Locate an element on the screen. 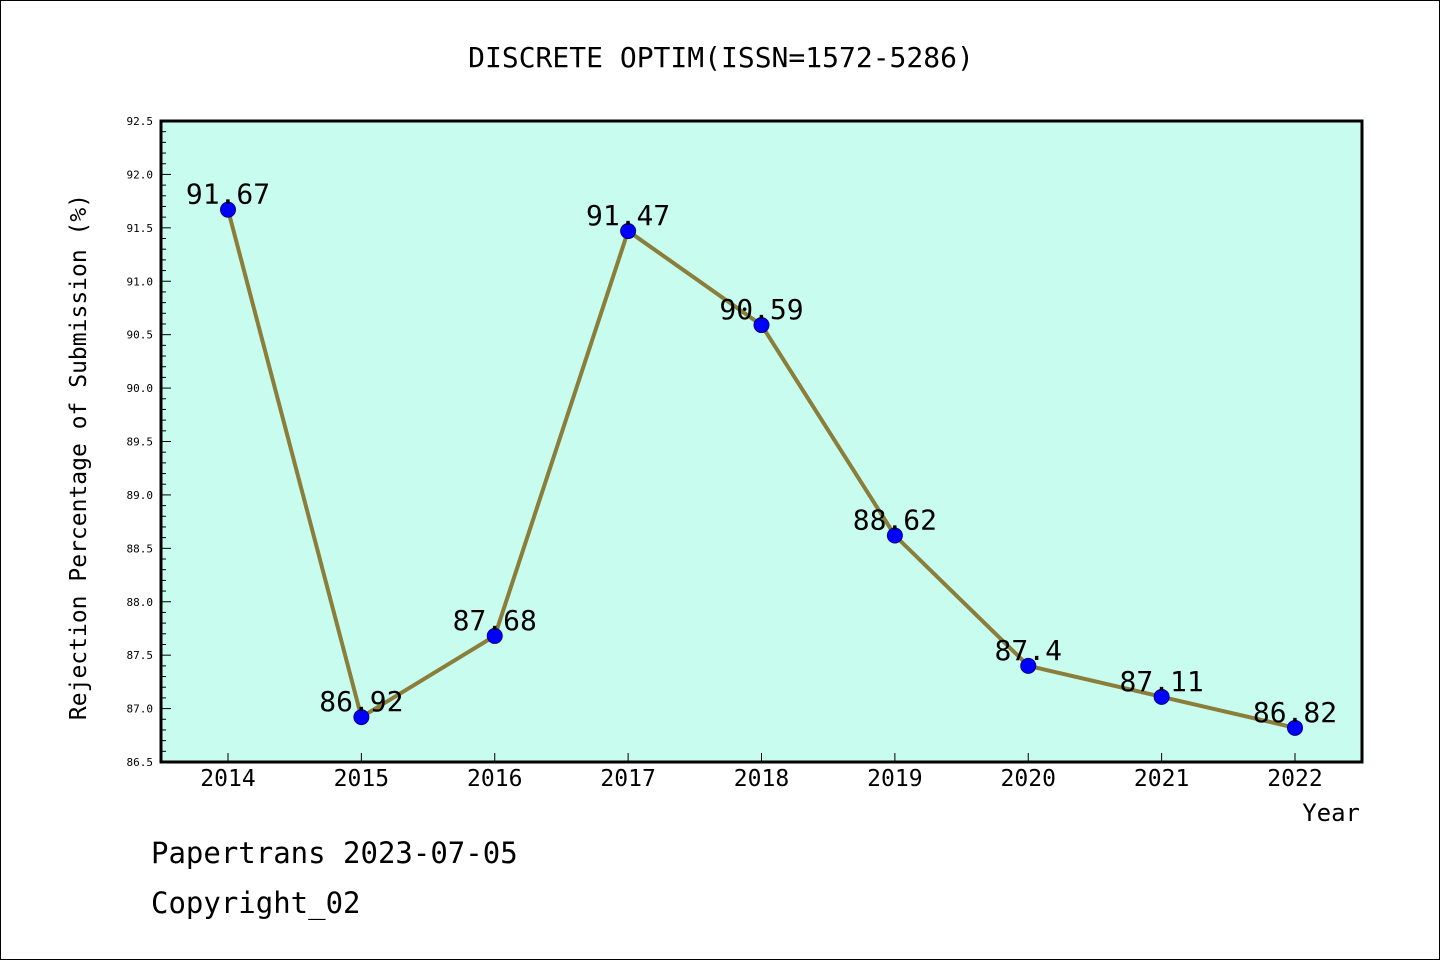 This screenshot has width=1440, height=960. y-axis-label: Rejection Percentage of Submission (%) is located at coordinates (79, 457).